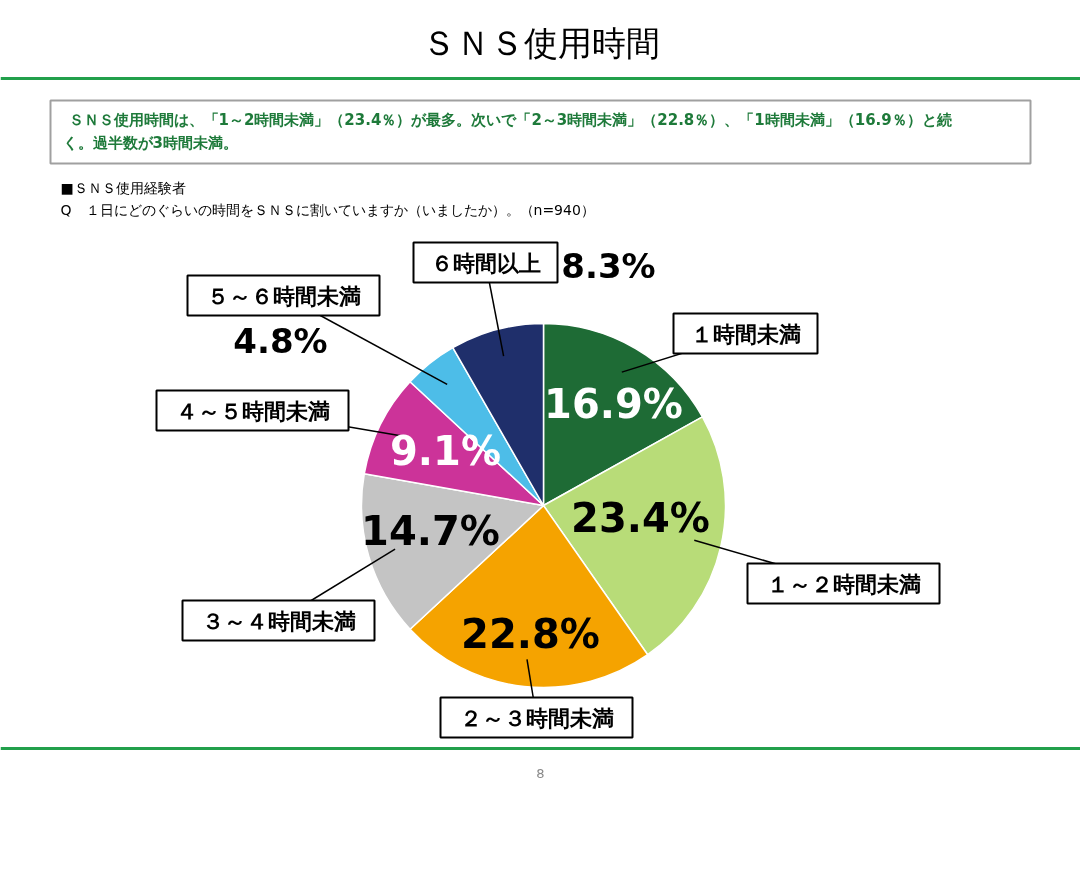  Describe the element at coordinates (278, 621) in the screenshot. I see `slice-label: ３～４時間未満` at that location.